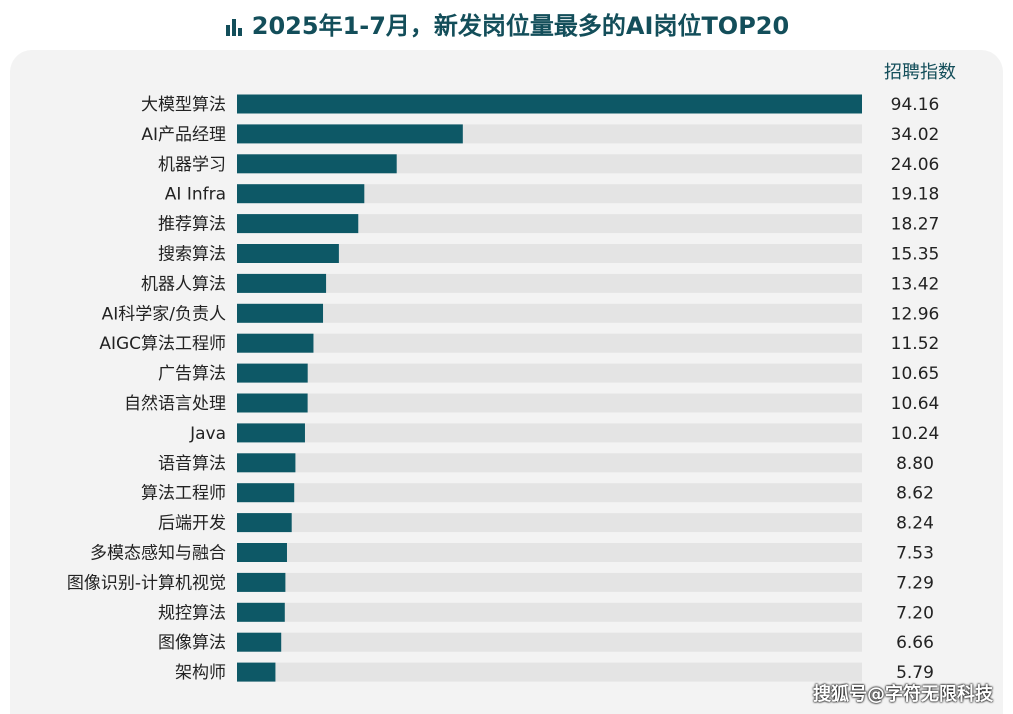  What do you see at coordinates (183, 284) in the screenshot?
I see `category-label: 机器人算法` at bounding box center [183, 284].